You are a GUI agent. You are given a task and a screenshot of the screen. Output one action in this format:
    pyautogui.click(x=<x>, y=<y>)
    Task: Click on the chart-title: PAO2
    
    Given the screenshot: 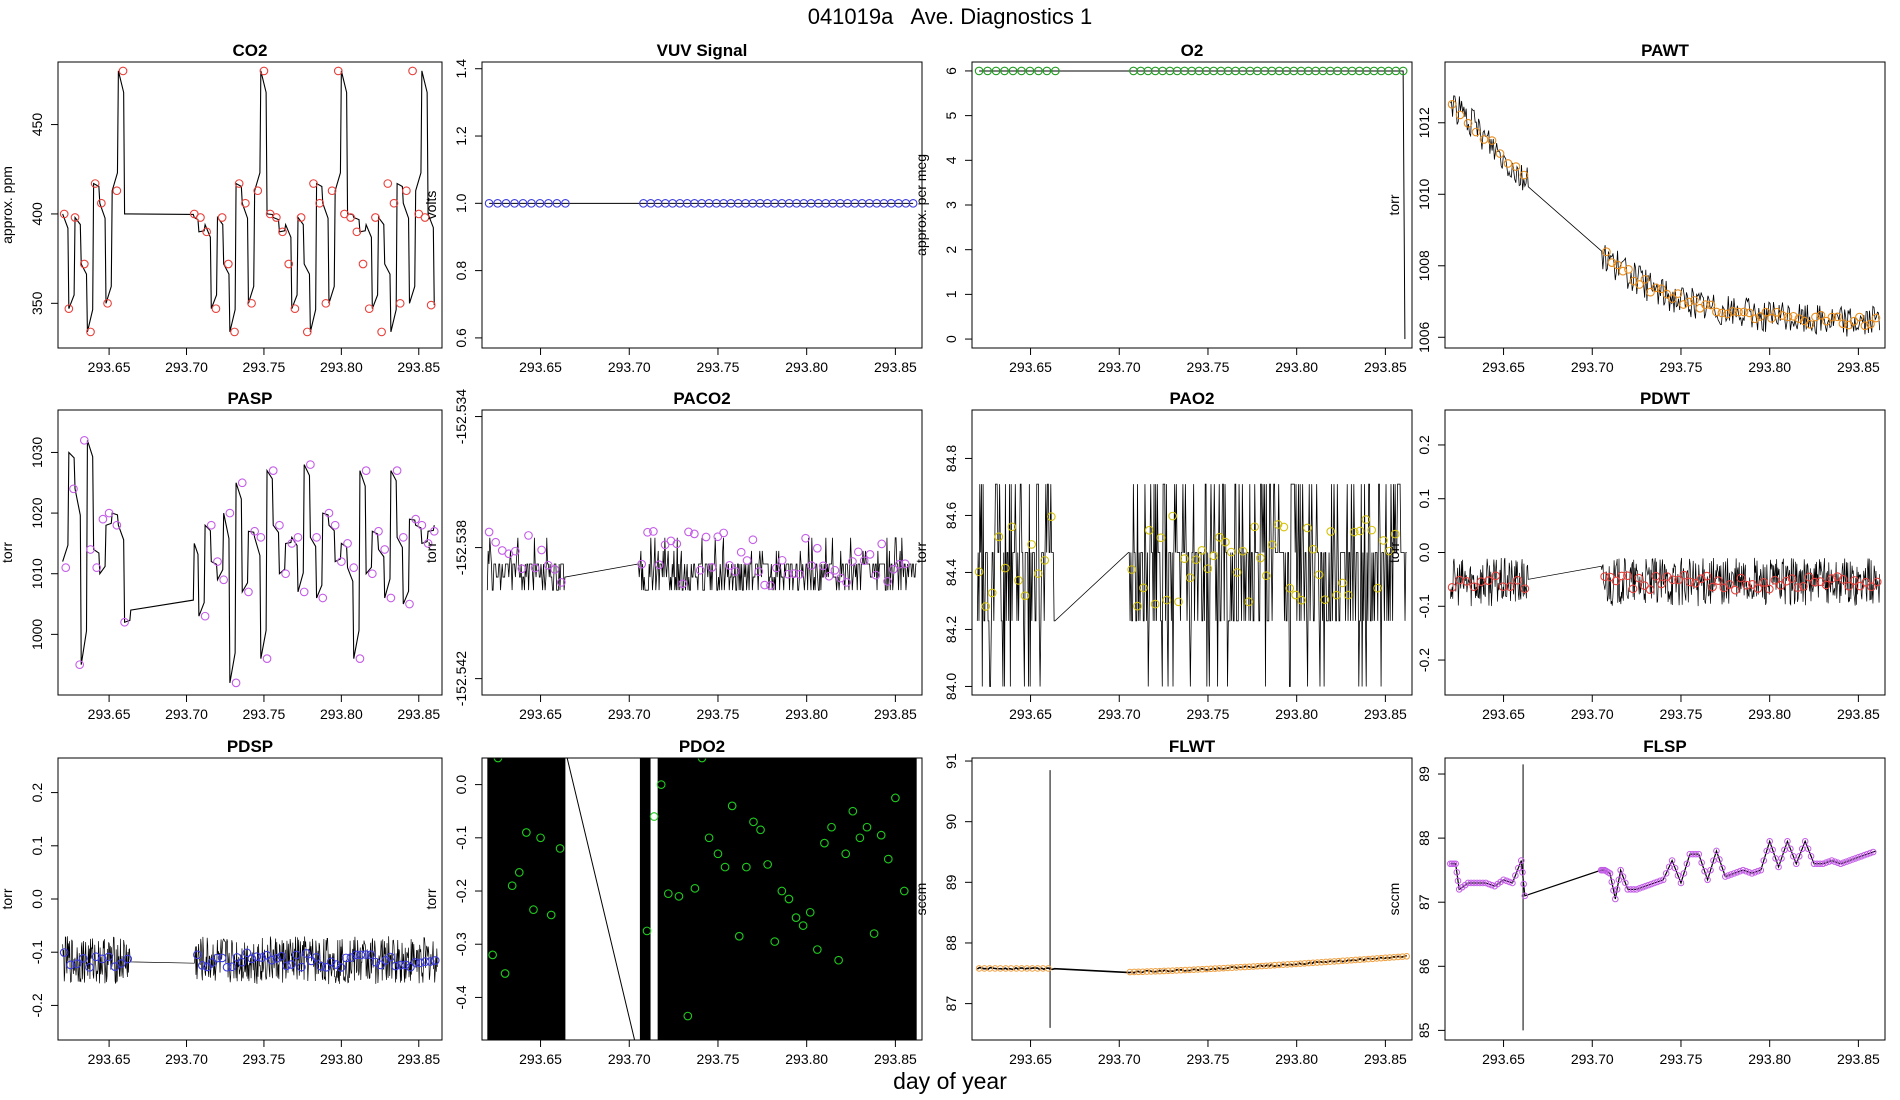 What is the action you would take?
    pyautogui.click(x=1191, y=398)
    